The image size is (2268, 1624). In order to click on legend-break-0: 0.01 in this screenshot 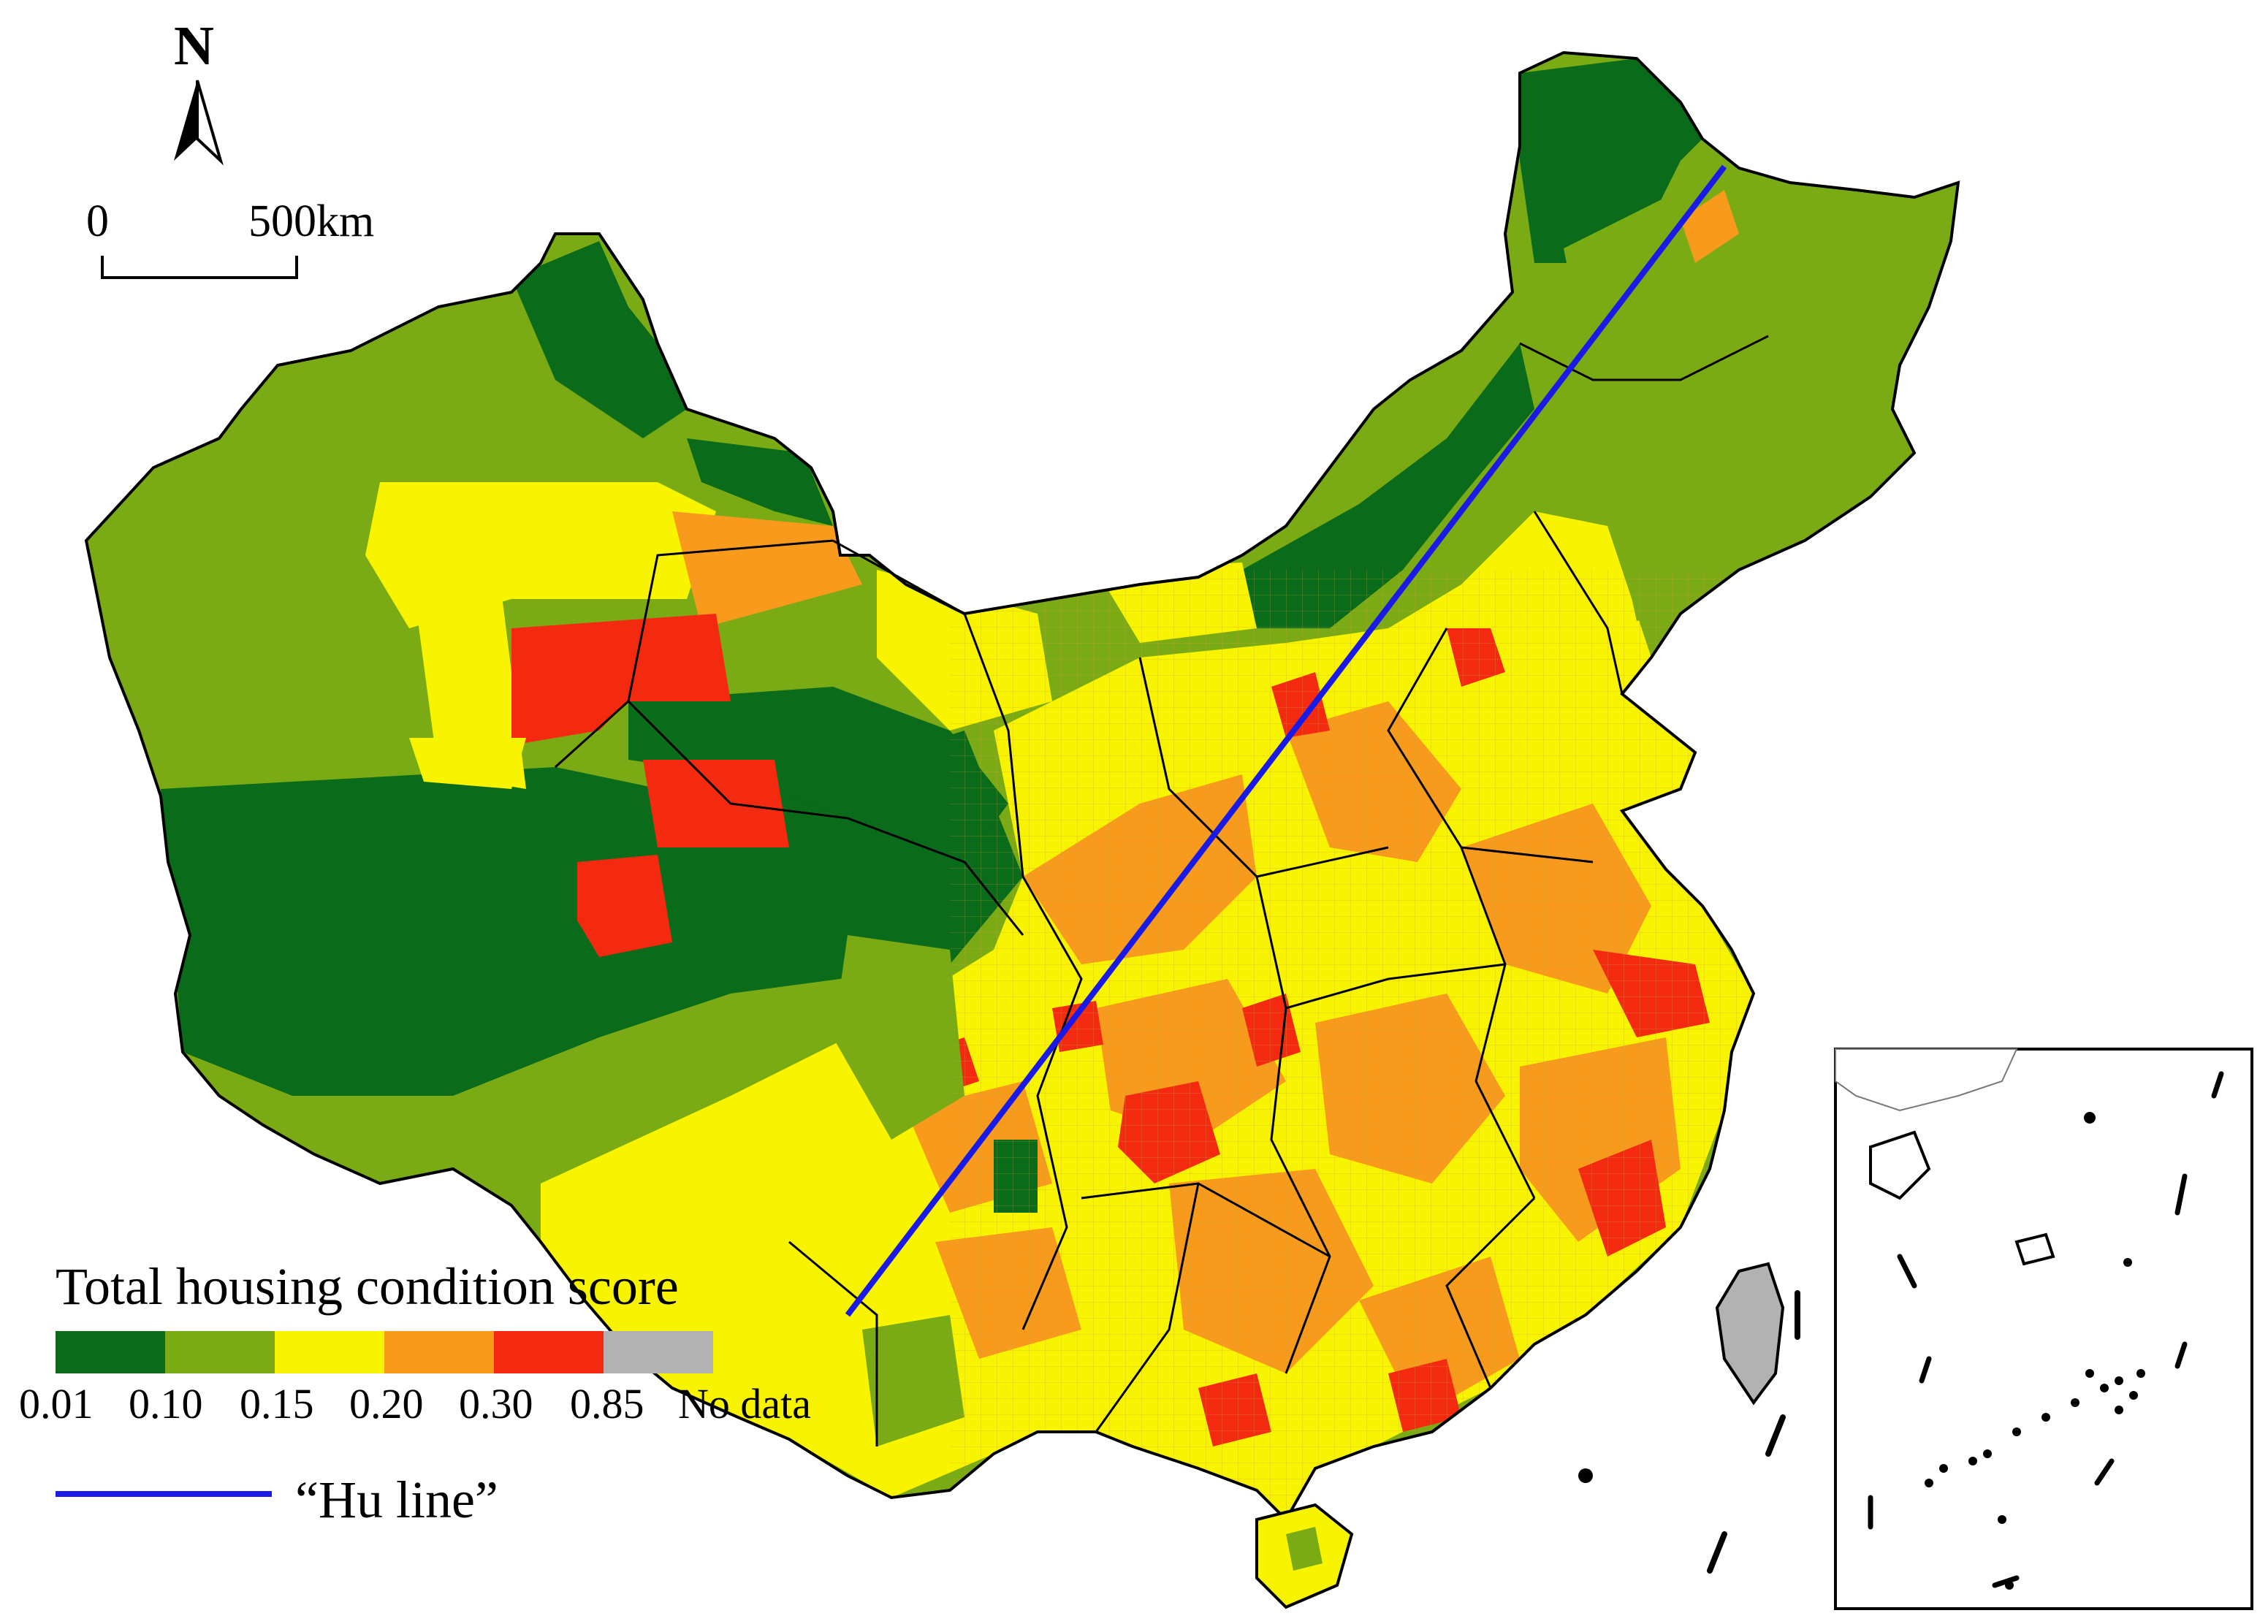, I will do `click(56, 1403)`.